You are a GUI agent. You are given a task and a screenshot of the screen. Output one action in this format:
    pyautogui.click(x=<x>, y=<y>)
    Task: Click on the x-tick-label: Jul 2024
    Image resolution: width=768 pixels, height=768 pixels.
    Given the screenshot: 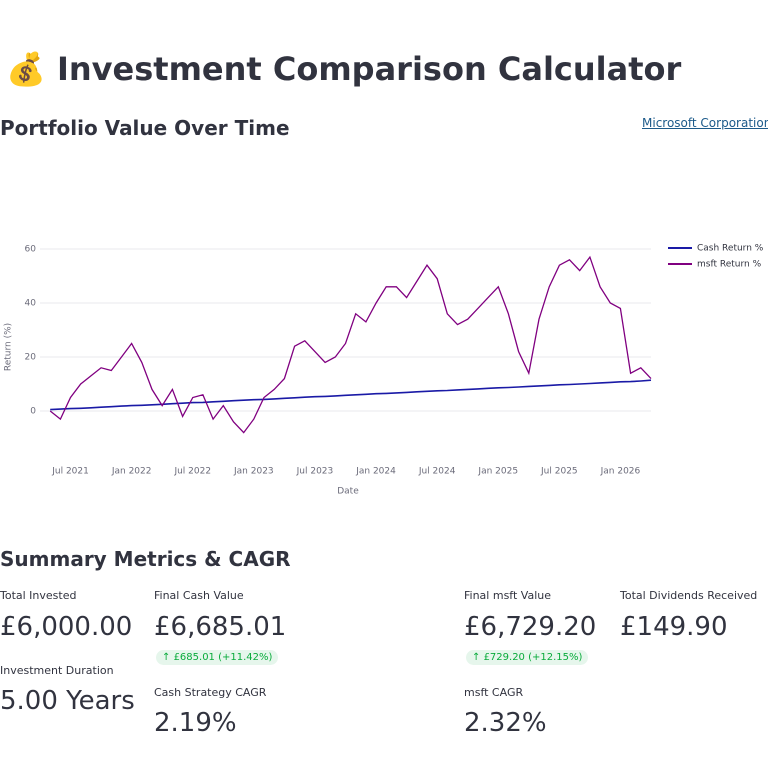 What is the action you would take?
    pyautogui.click(x=437, y=472)
    